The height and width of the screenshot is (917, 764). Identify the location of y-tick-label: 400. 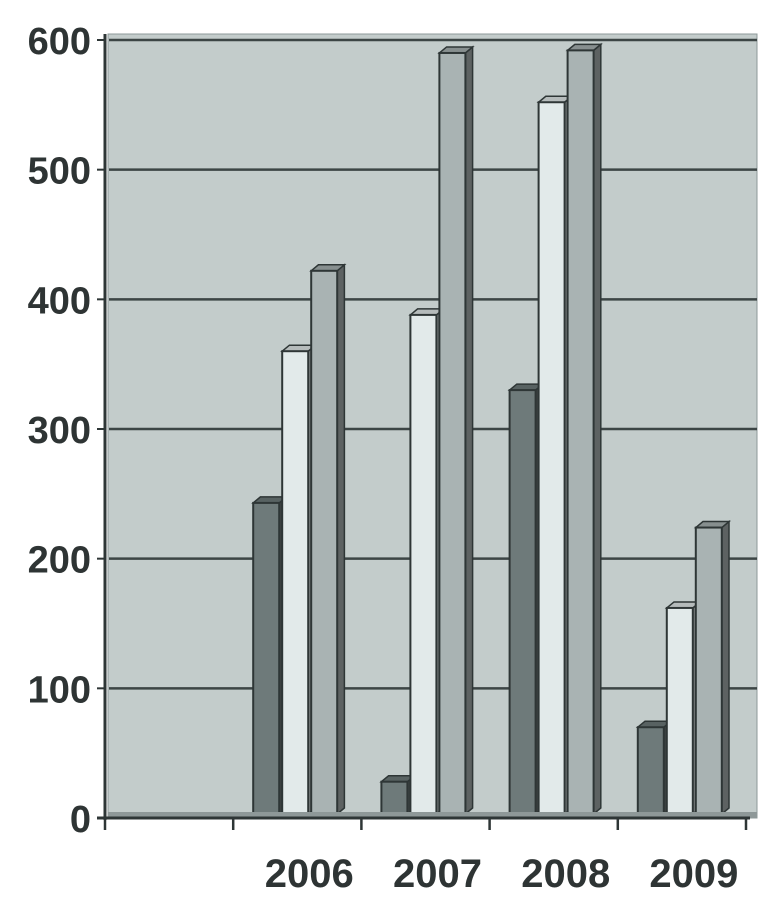
(59, 301).